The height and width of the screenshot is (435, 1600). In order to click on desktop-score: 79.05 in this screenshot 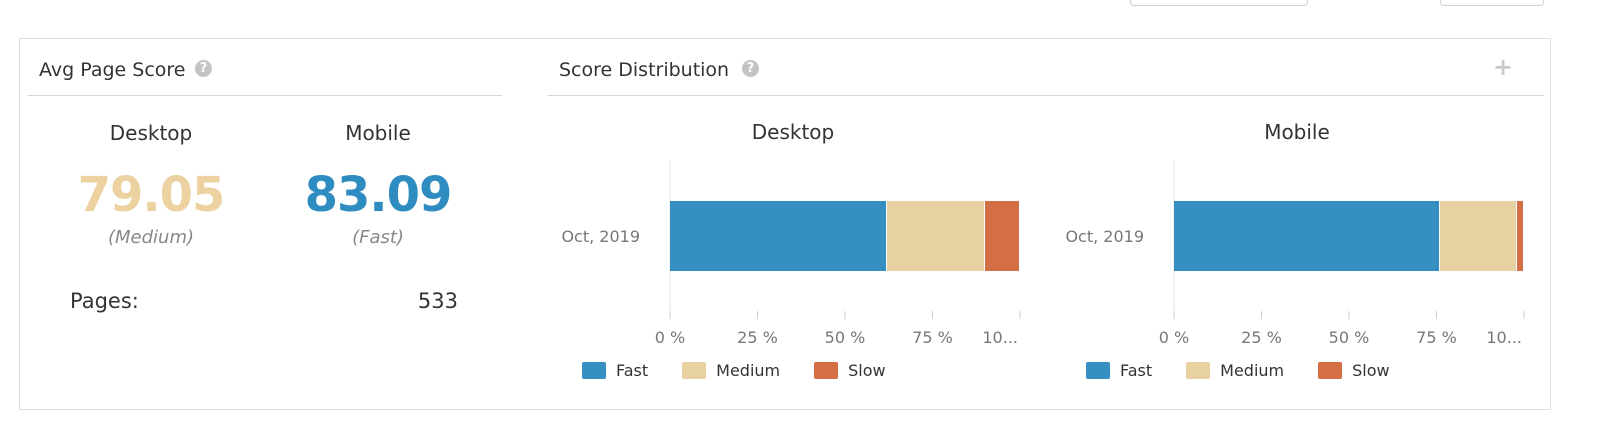, I will do `click(151, 195)`.